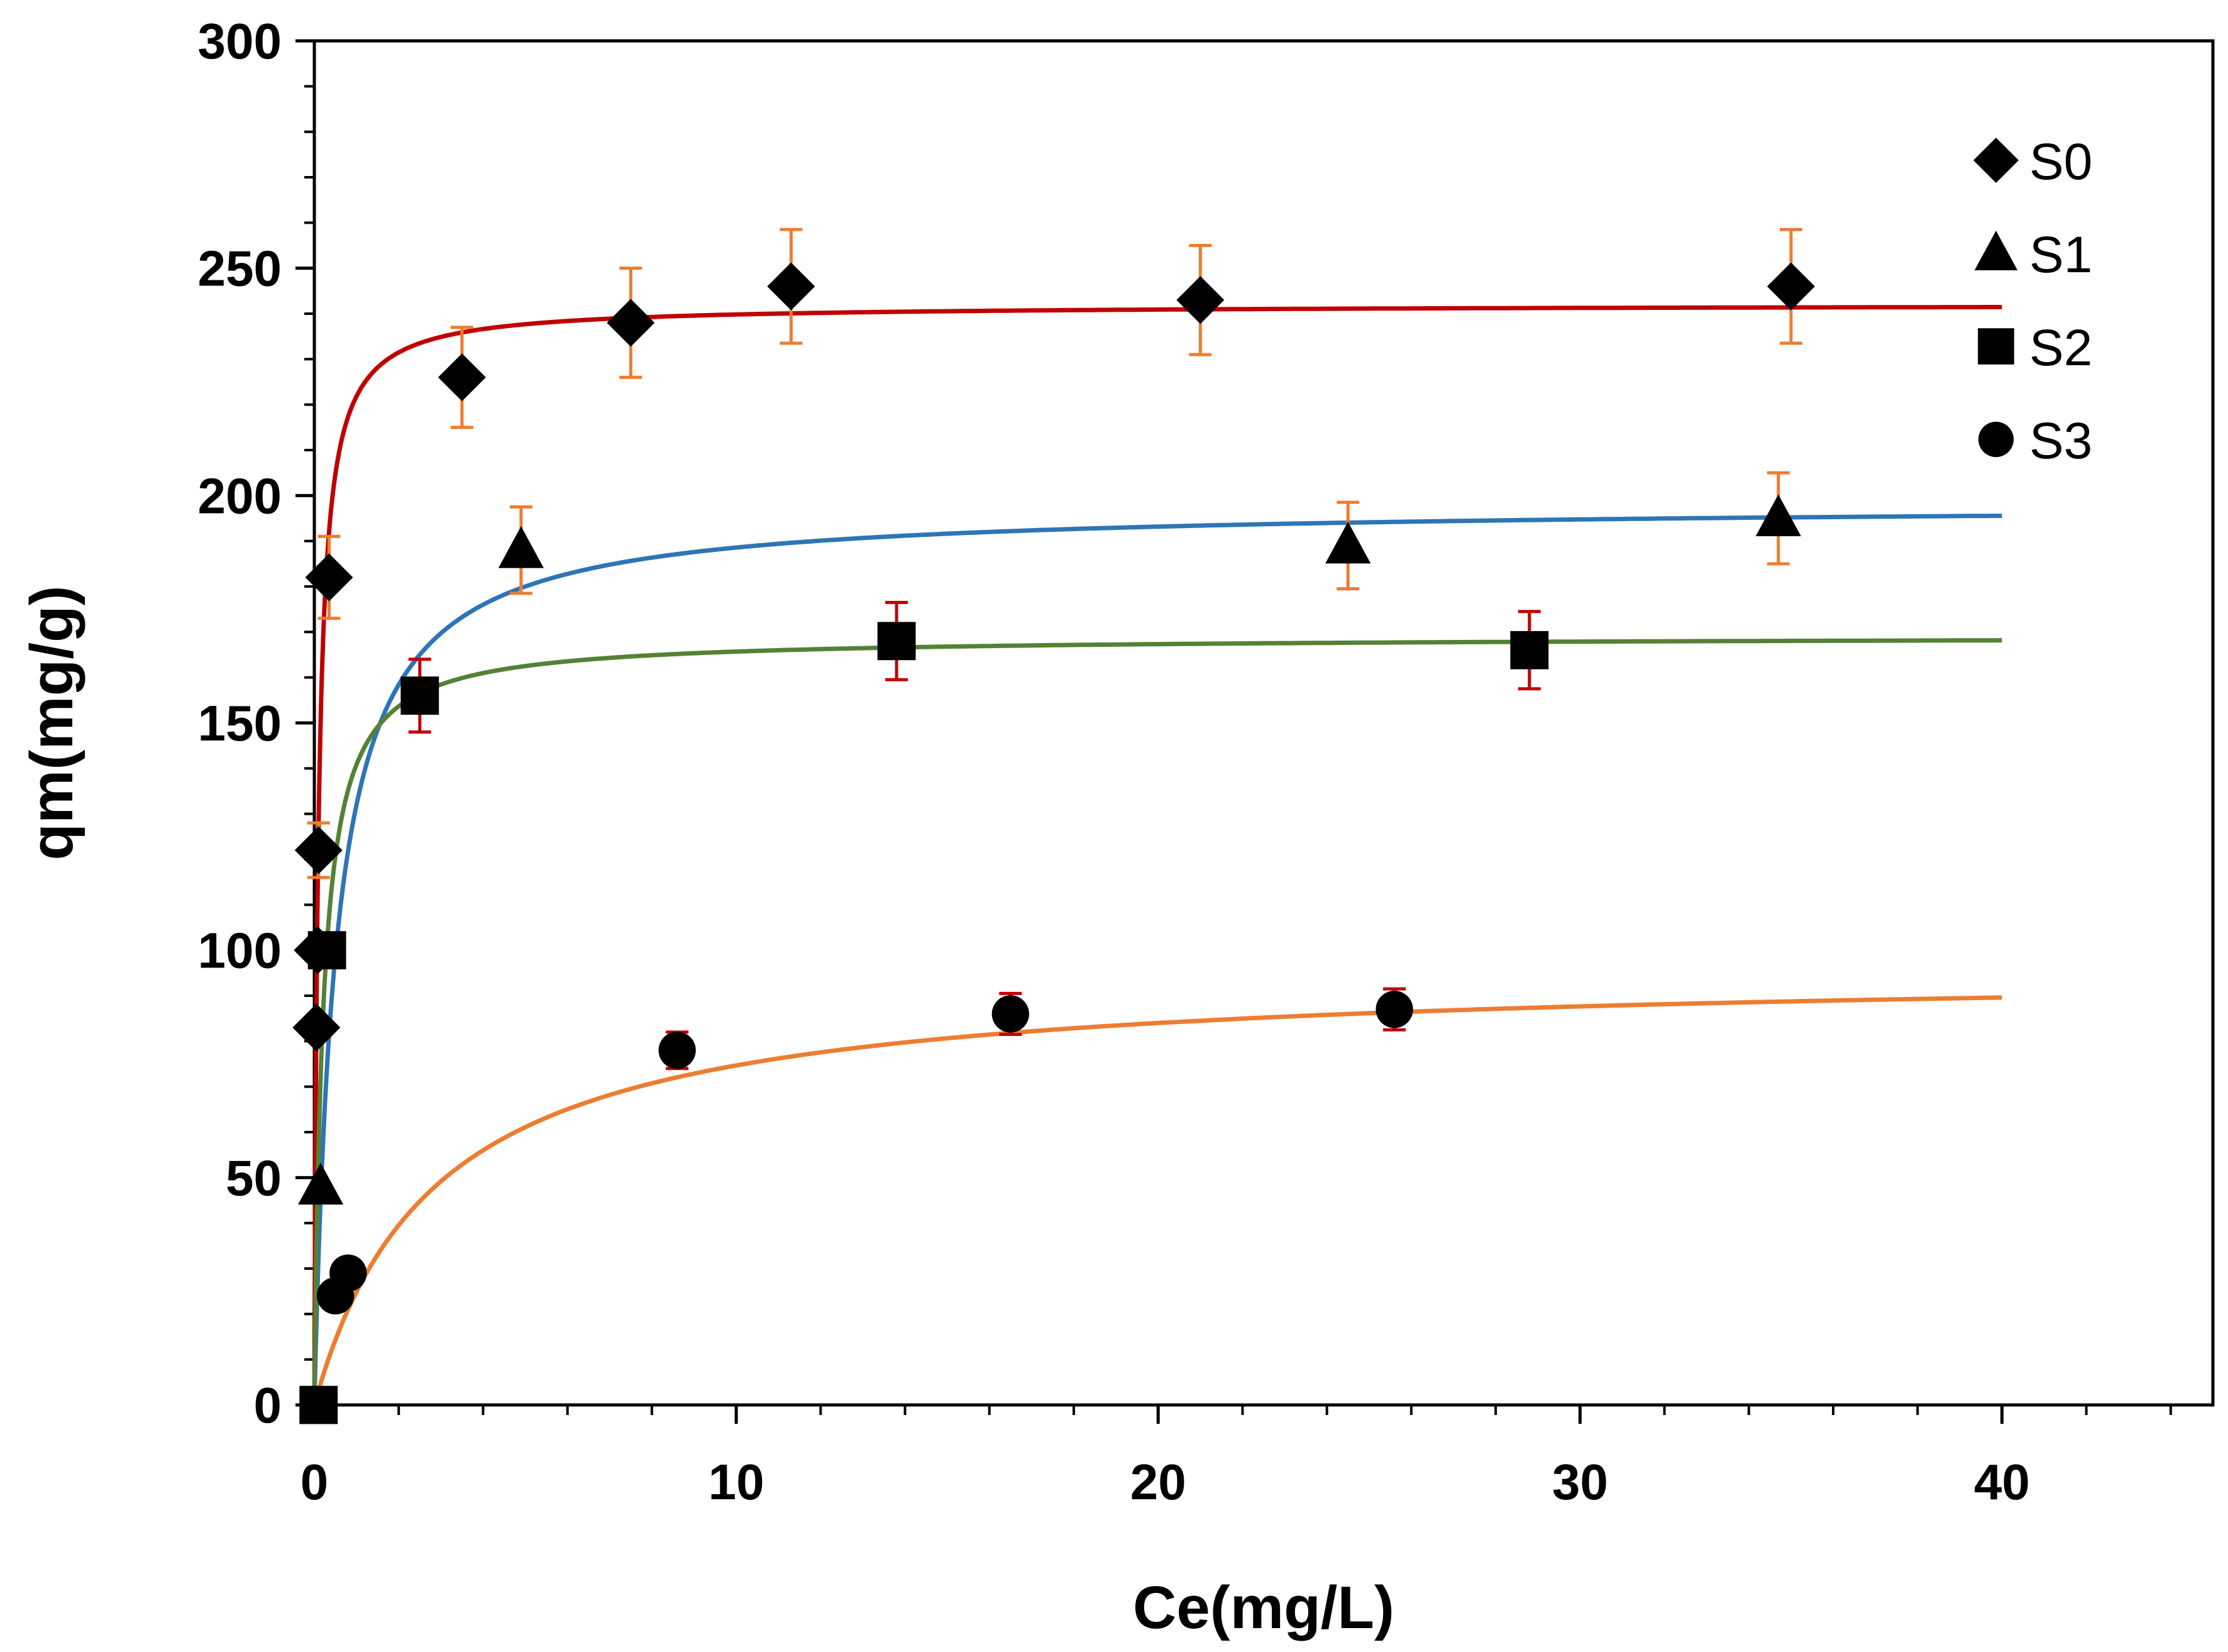 This screenshot has width=2228, height=1652. Describe the element at coordinates (240, 496) in the screenshot. I see `y-tick-label: 200` at that location.